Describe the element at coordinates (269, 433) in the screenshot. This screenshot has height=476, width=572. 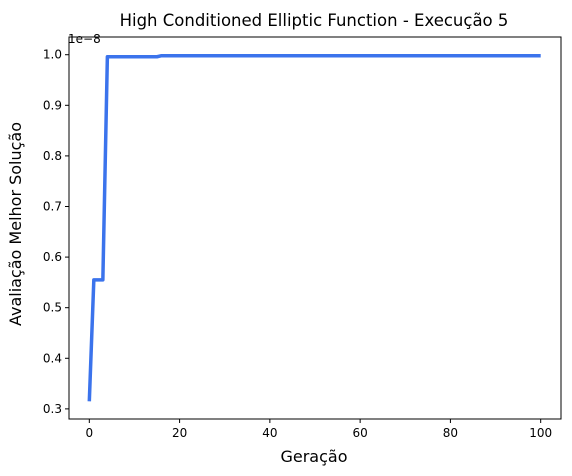
I see `x-tick-label: 40` at that location.